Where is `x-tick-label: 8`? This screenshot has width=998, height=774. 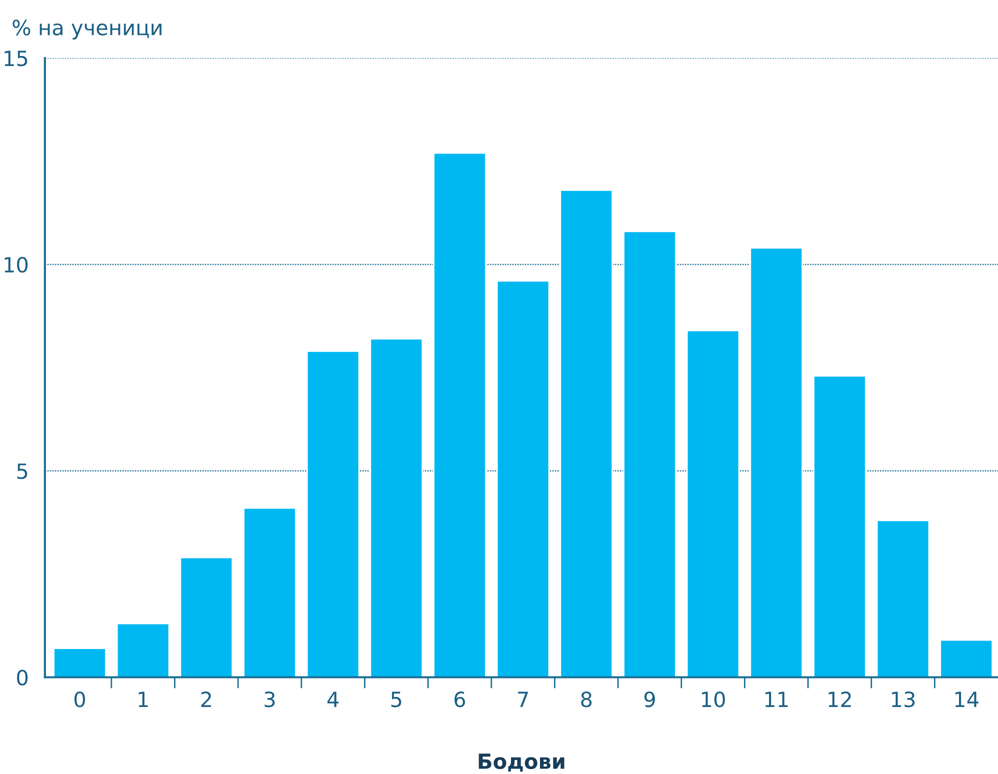
x-tick-label: 8 is located at coordinates (586, 700).